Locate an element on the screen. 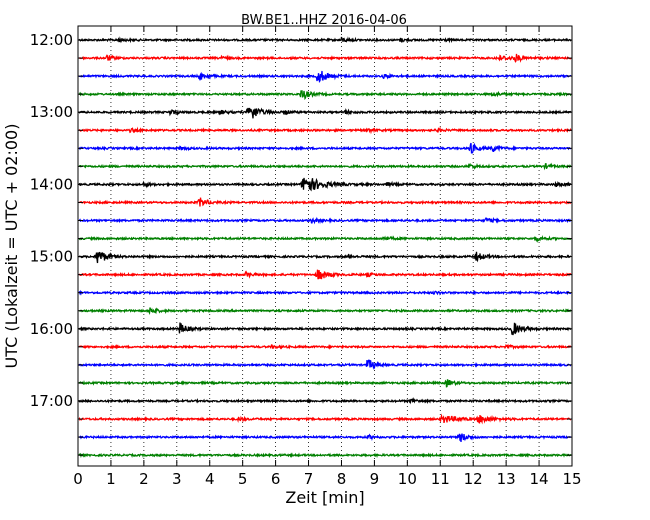 The height and width of the screenshot is (520, 650). x-axis-label: Zeit [min] is located at coordinates (324, 497).